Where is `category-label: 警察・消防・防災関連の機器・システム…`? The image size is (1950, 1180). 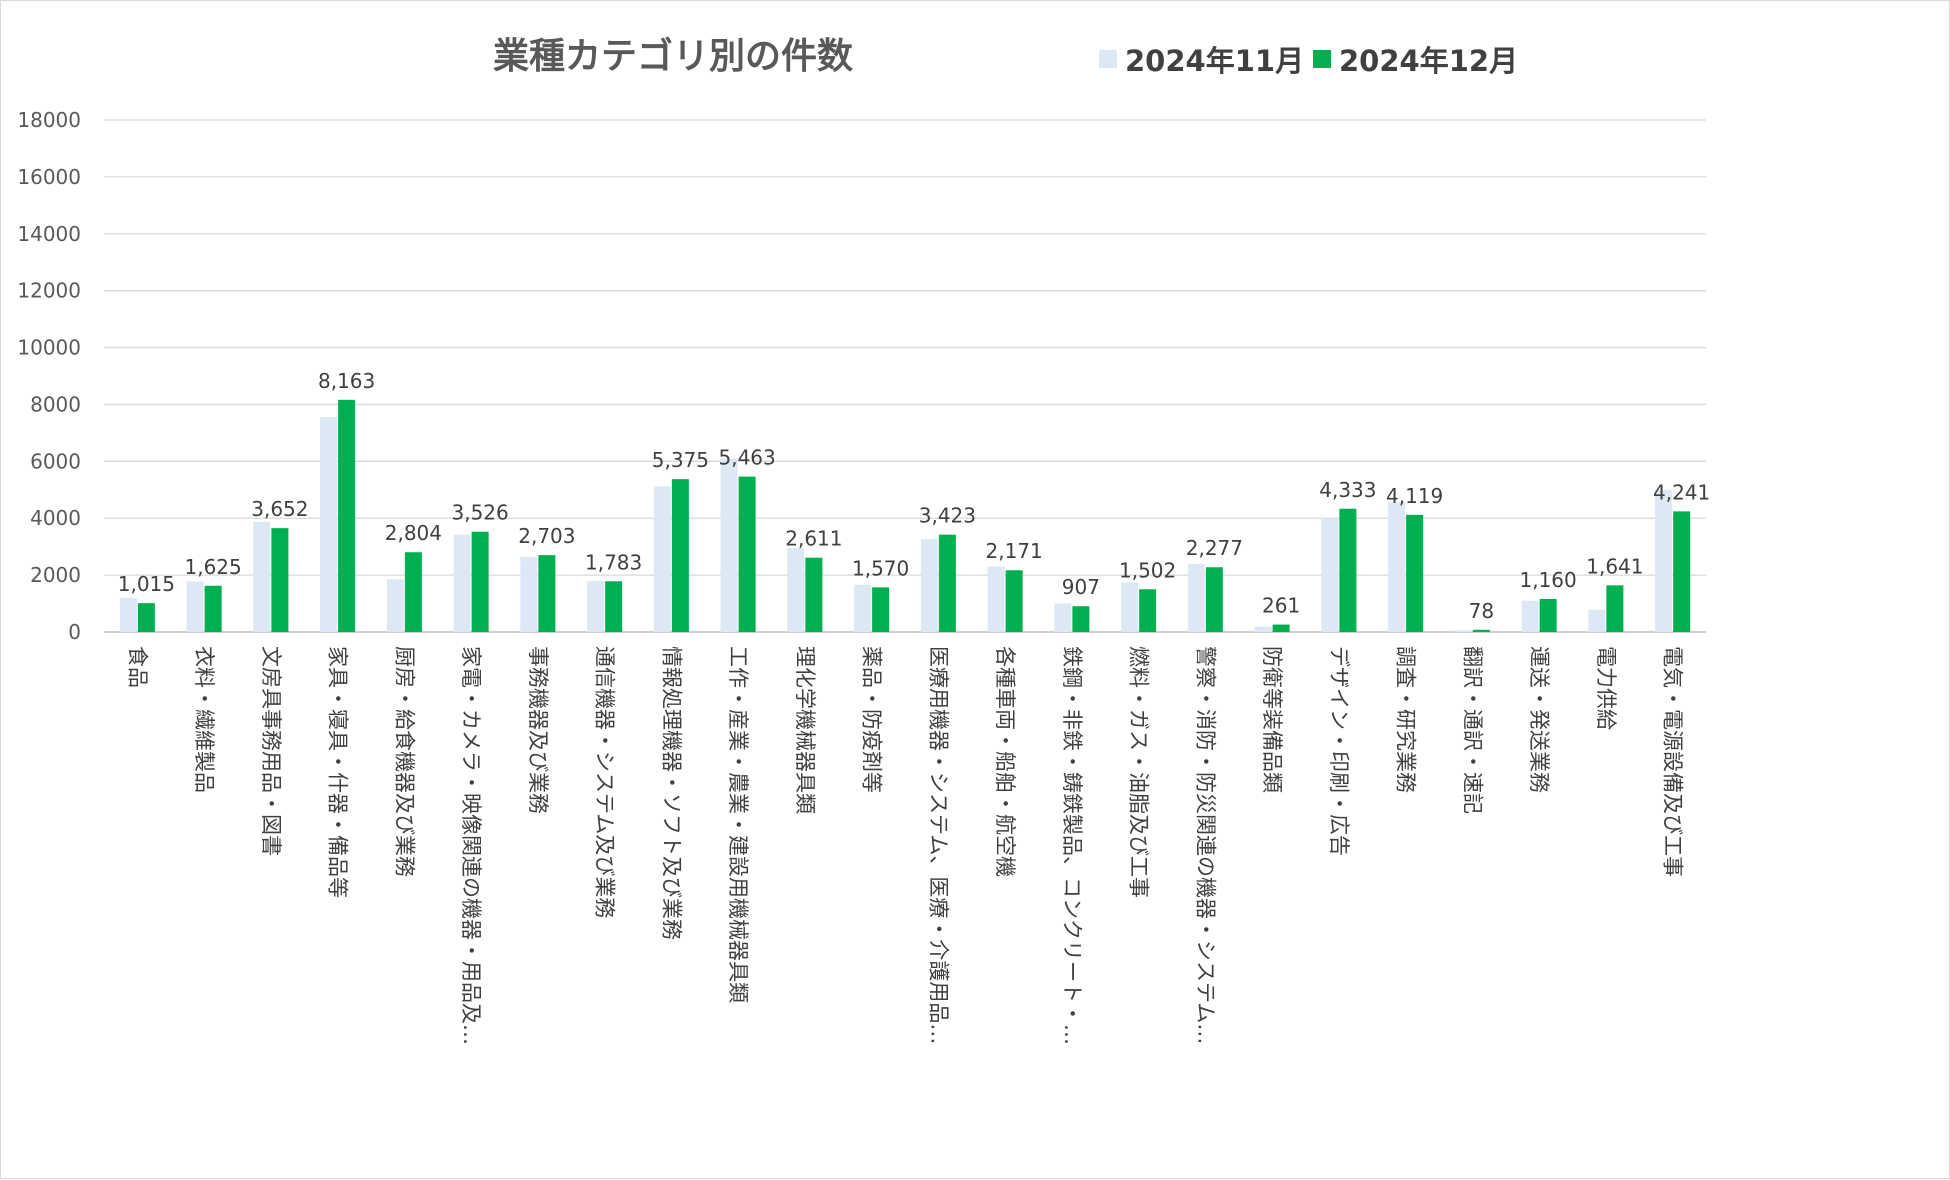 category-label: 警察・消防・防災関連の機器・システム… is located at coordinates (1205, 845).